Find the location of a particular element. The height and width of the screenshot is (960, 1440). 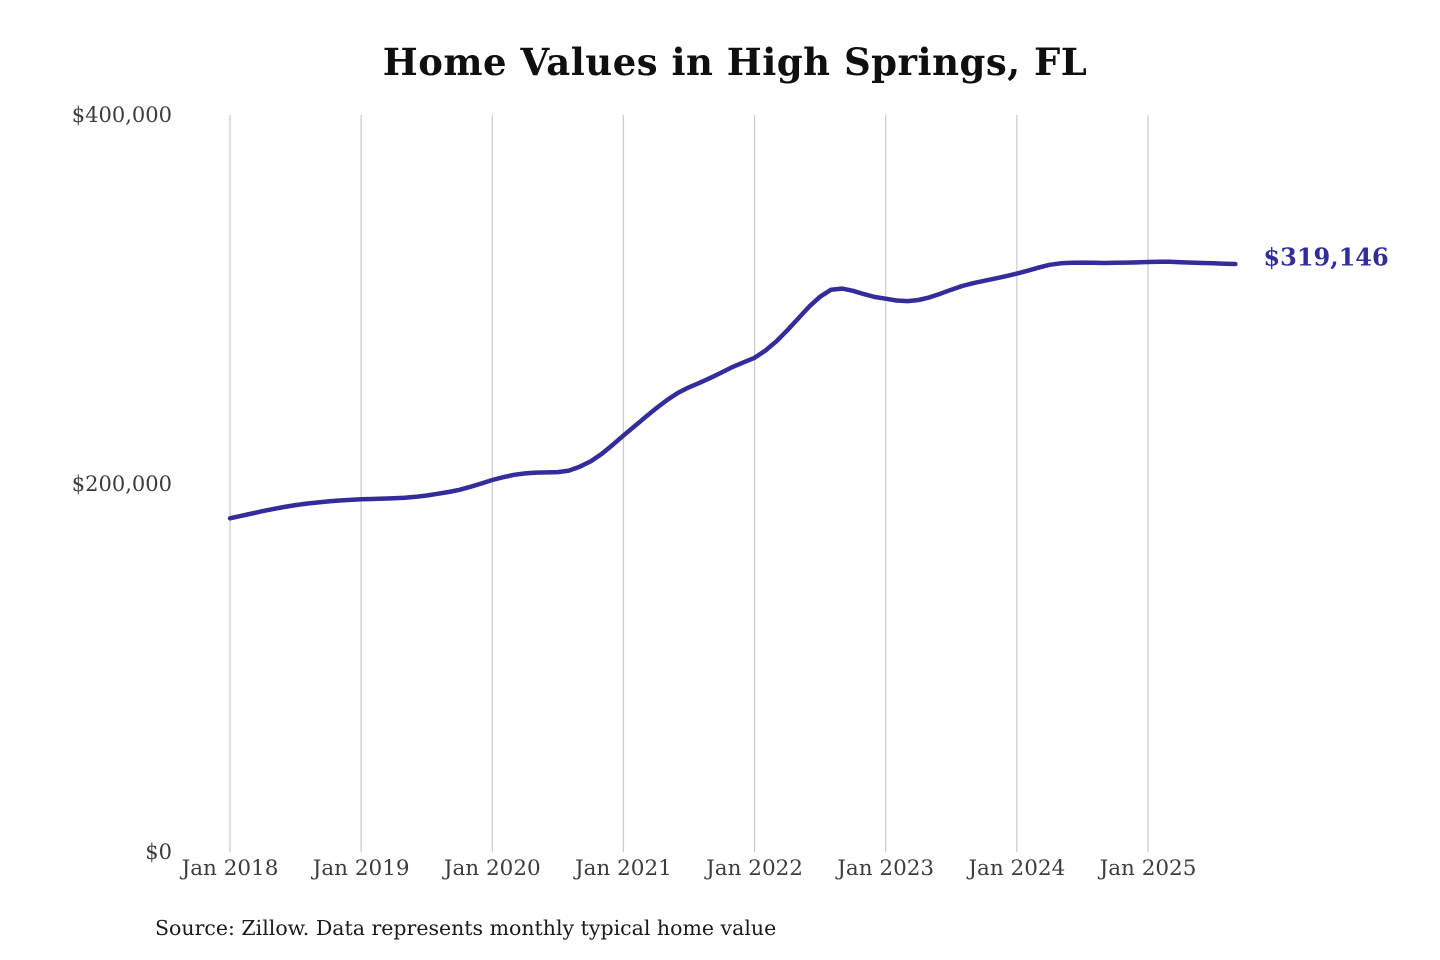

x-axis-tick-label: Jan 2021 is located at coordinates (623, 868).